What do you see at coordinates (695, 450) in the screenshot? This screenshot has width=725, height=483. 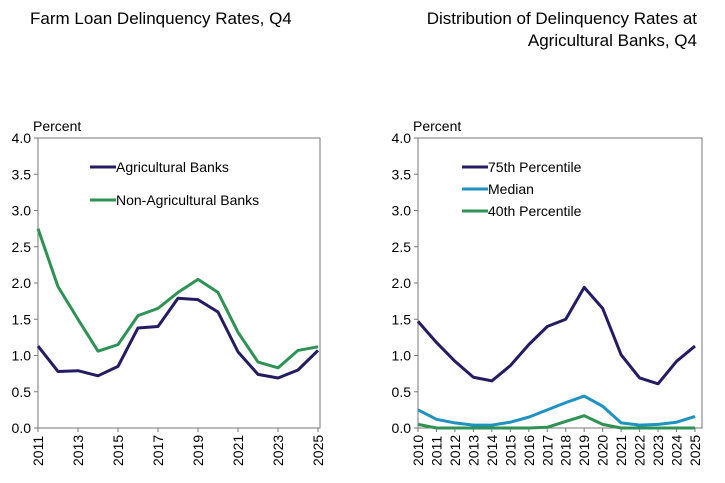 I see `right-x-tick-label: 2025` at bounding box center [695, 450].